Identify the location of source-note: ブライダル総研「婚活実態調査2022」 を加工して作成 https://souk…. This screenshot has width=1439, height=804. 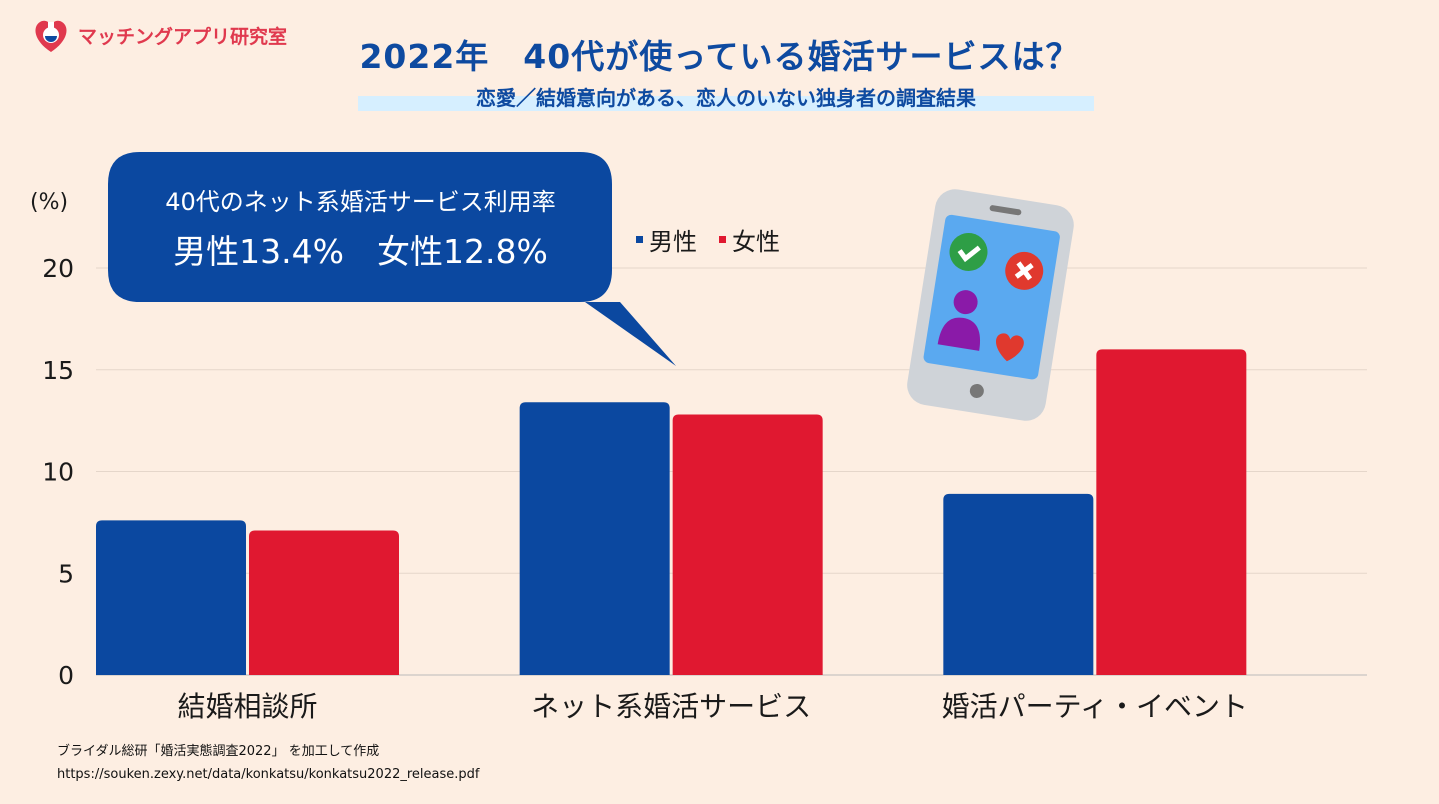
(268, 763).